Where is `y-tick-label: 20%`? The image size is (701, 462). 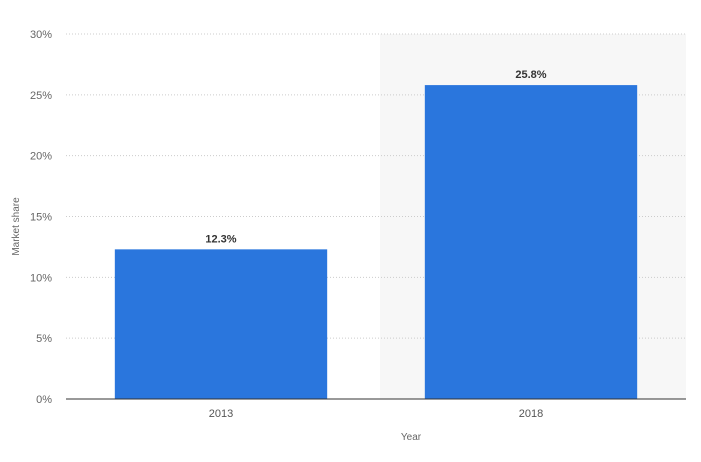
y-tick-label: 20% is located at coordinates (41, 157).